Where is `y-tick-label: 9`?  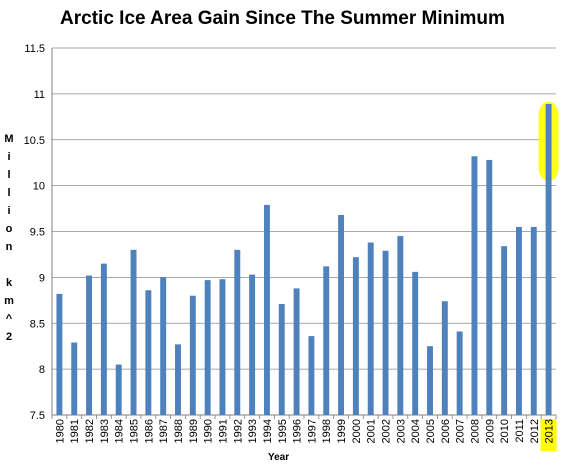 y-tick-label: 9 is located at coordinates (42, 278).